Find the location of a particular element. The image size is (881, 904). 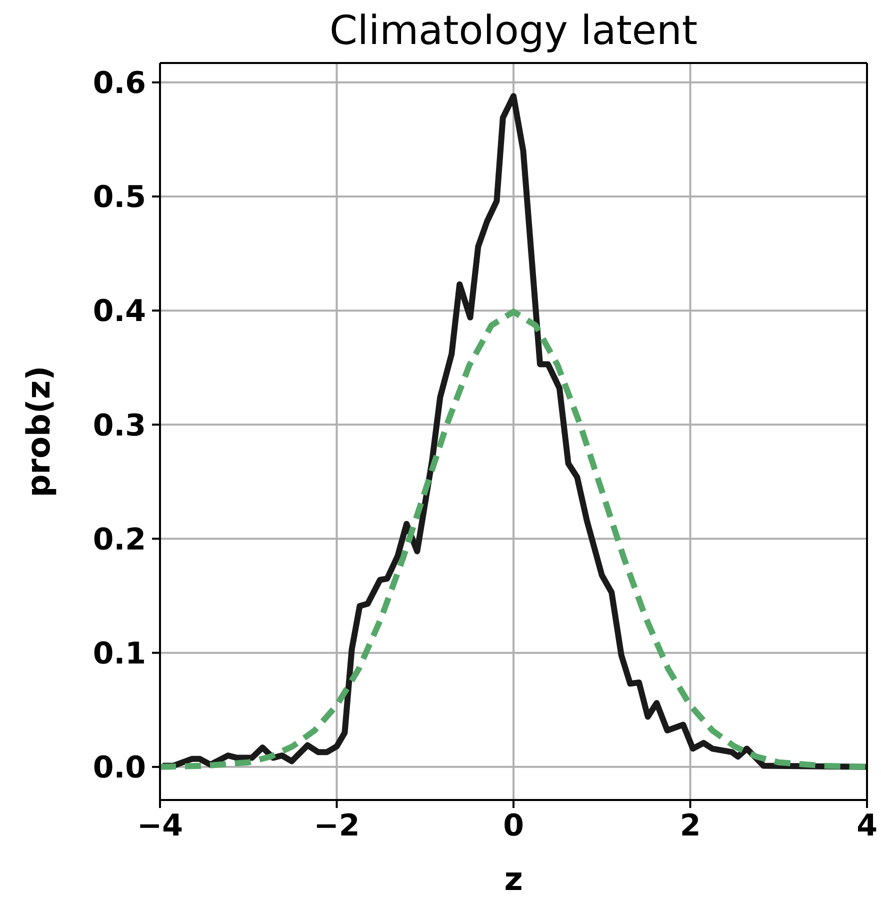

y-tick-label: 0.2 is located at coordinates (119, 540).